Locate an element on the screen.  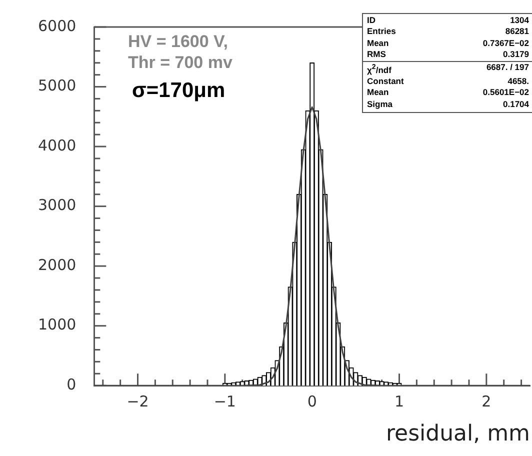
y-tick-label: 1000 is located at coordinates (57, 325).